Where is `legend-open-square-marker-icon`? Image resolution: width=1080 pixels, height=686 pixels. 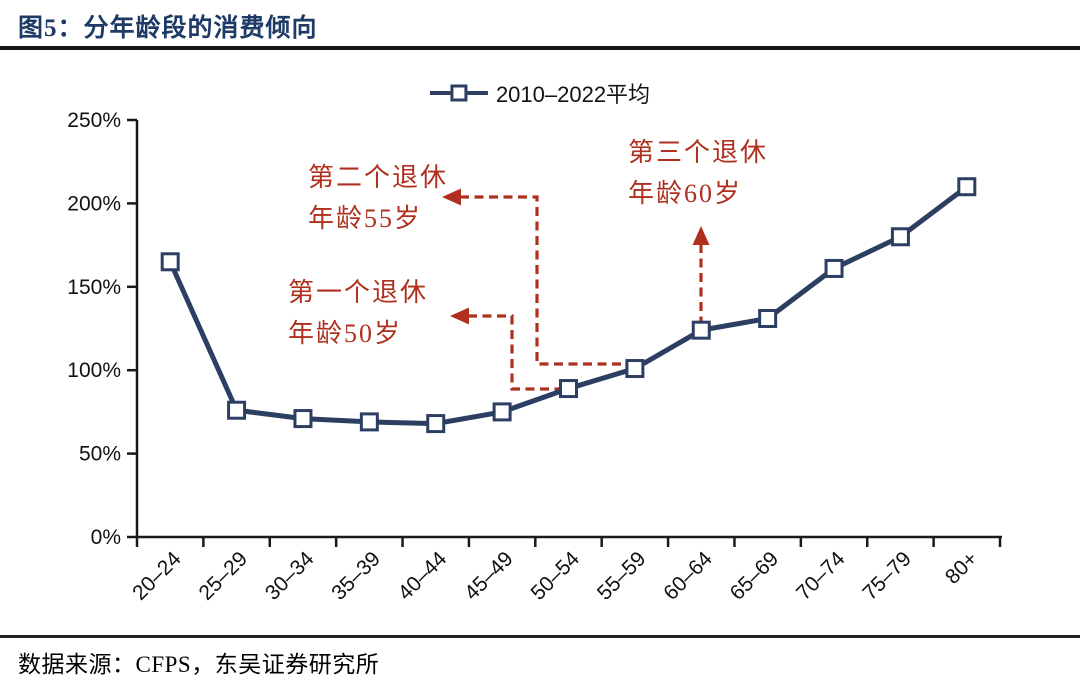 legend-open-square-marker-icon is located at coordinates (458, 93).